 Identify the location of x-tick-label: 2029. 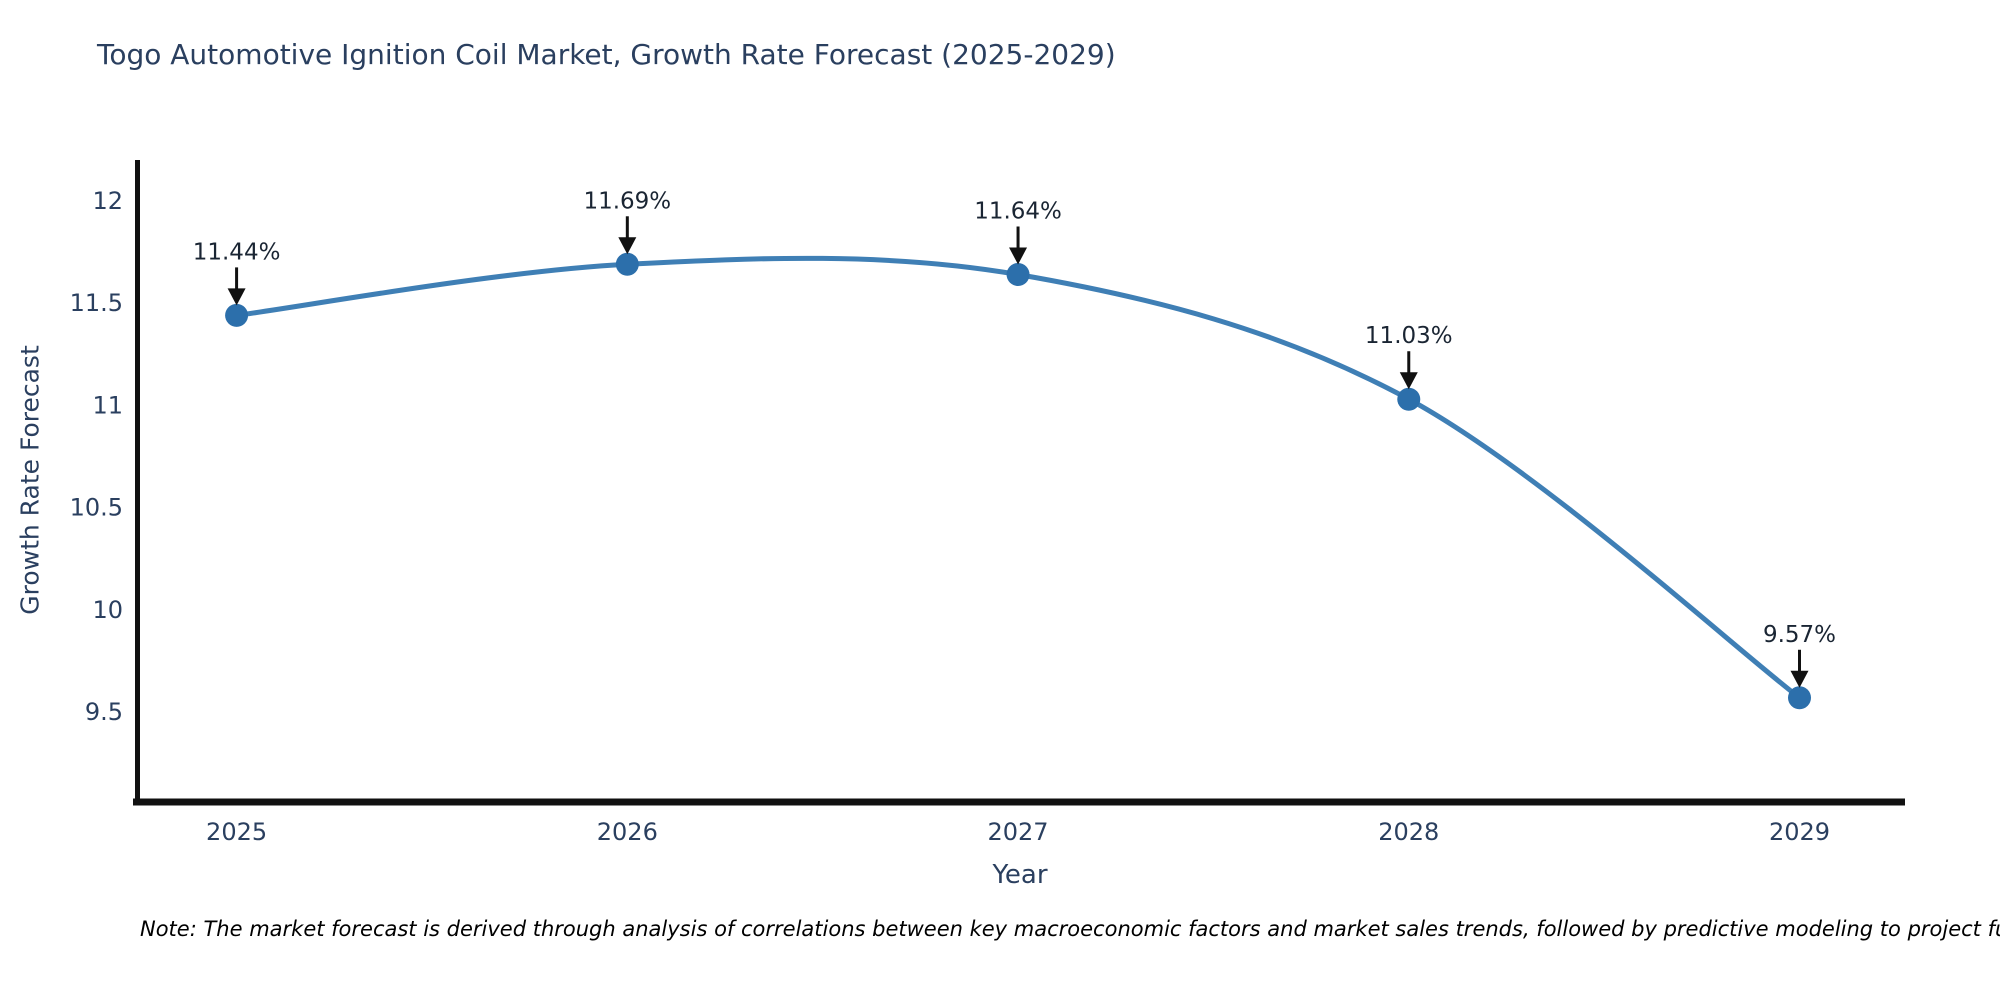
(1799, 832).